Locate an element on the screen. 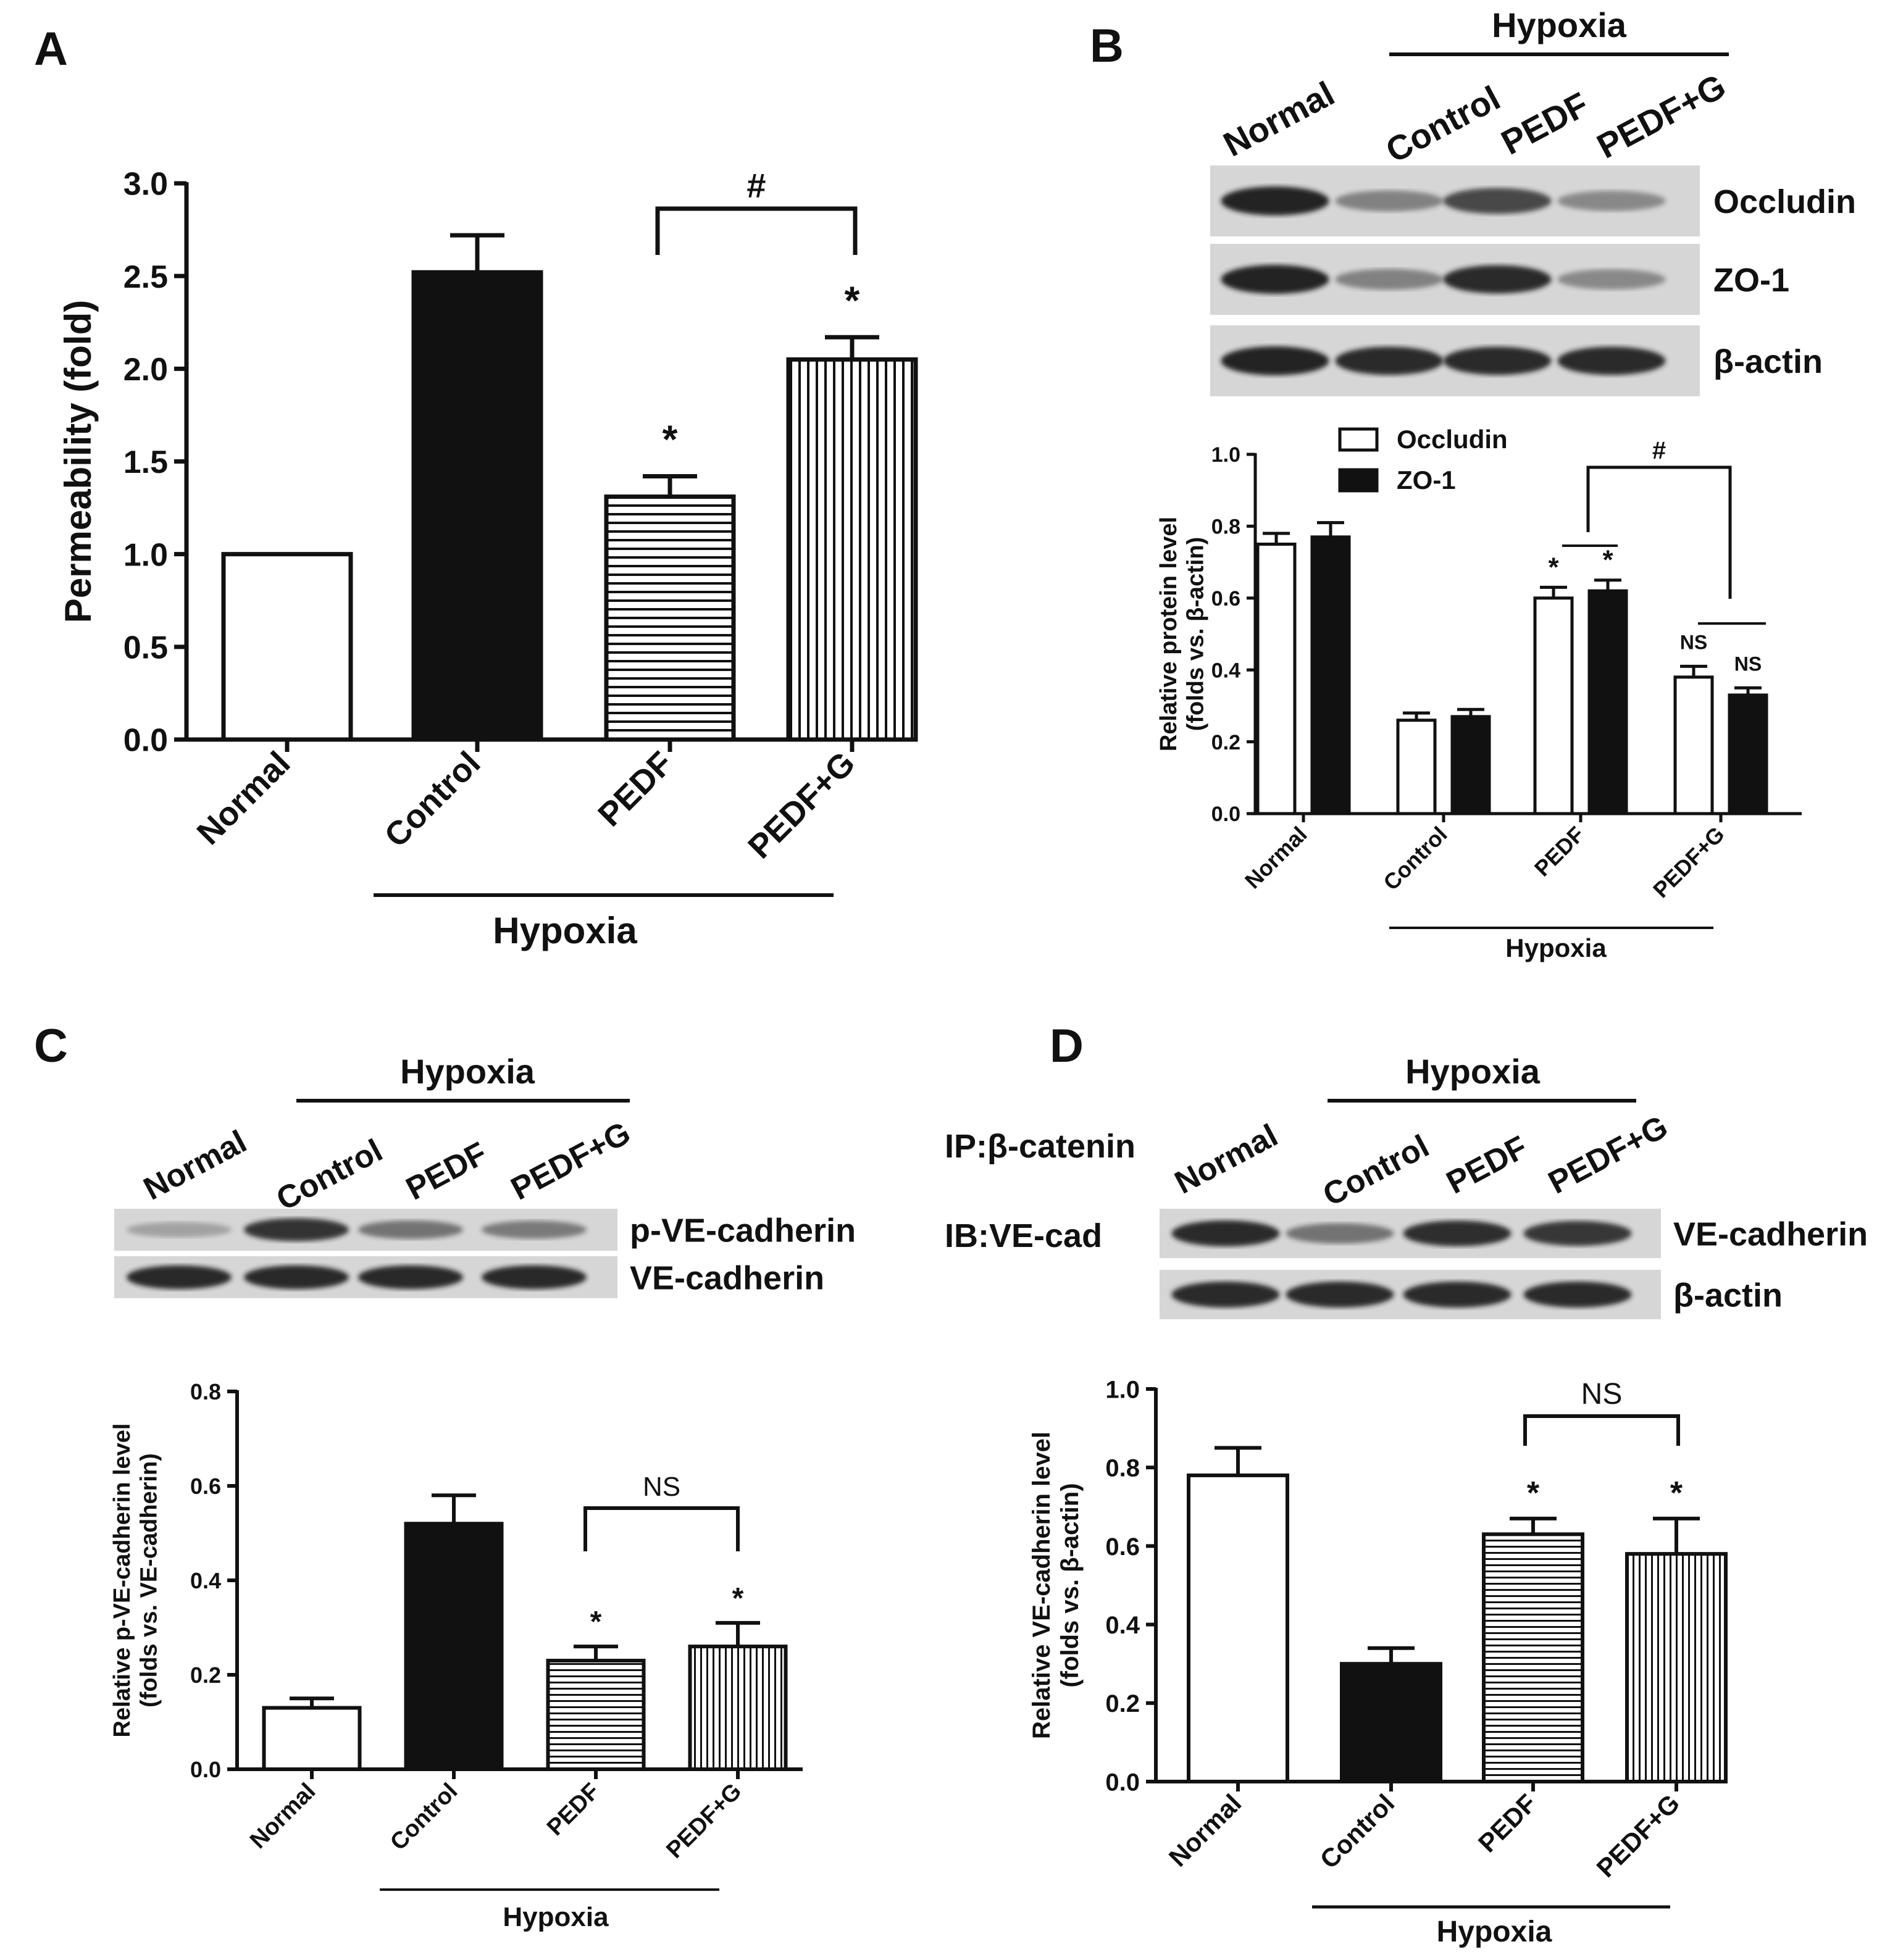 Image resolution: width=1890 pixels, height=1960 pixels. panel-b-hypoxia-label: Hypoxia is located at coordinates (1560, 25).